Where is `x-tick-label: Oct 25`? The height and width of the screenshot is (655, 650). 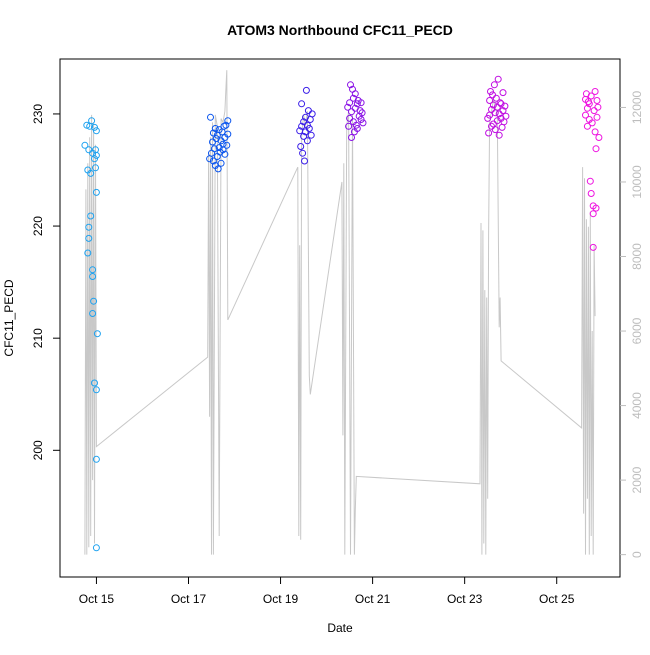
x-tick-label: Oct 25 is located at coordinates (557, 599).